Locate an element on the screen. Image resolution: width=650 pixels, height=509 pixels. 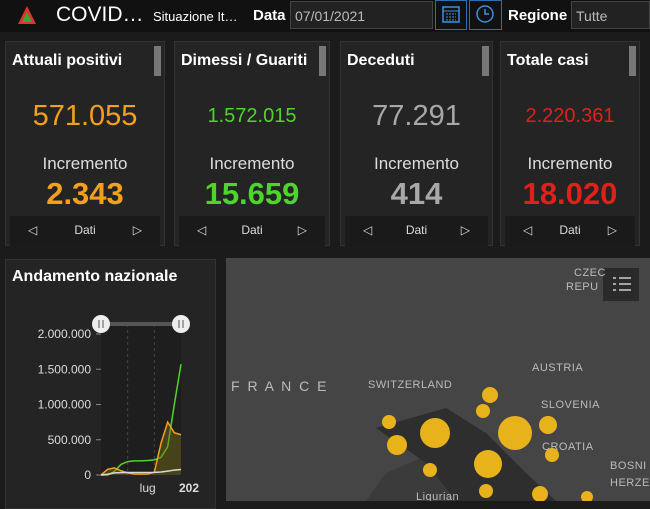
map-label: BOSNI is located at coordinates (628, 466).